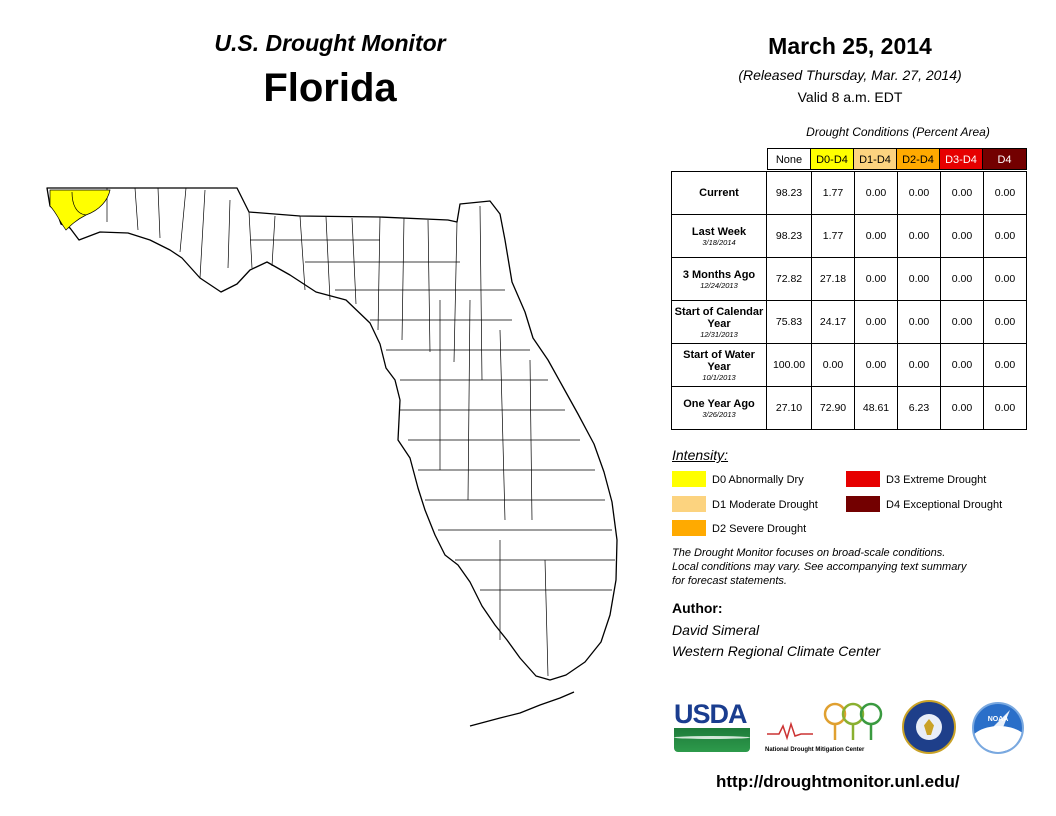 This screenshot has height=816, width=1056. What do you see at coordinates (80, 210) in the screenshot?
I see `d0-abnormally-dry-area` at bounding box center [80, 210].